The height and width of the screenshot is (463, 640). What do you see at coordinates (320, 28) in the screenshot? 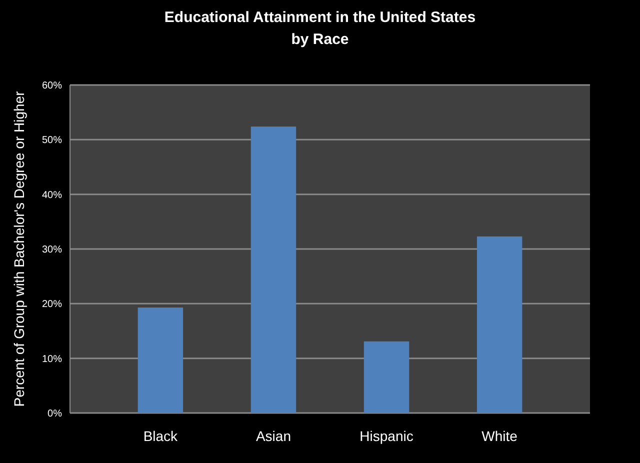
I see `chart-title: Educational Attainment in the United States by Race` at bounding box center [320, 28].